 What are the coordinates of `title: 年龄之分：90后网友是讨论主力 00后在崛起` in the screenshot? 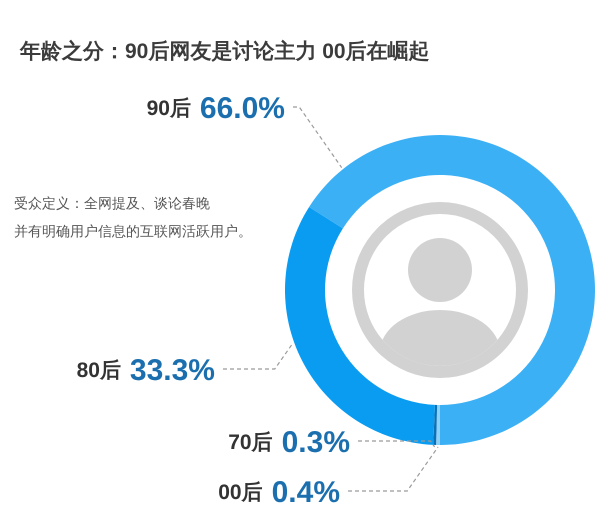 It's located at (225, 51).